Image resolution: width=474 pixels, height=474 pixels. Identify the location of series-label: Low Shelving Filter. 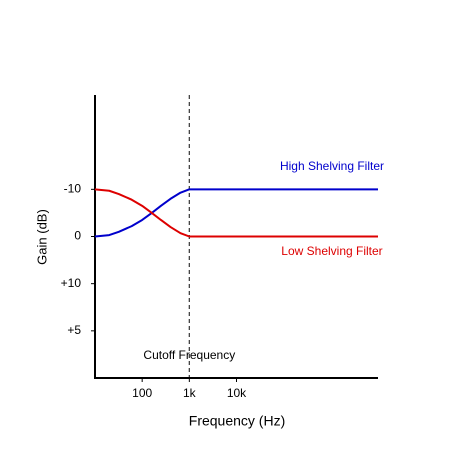
(331, 251).